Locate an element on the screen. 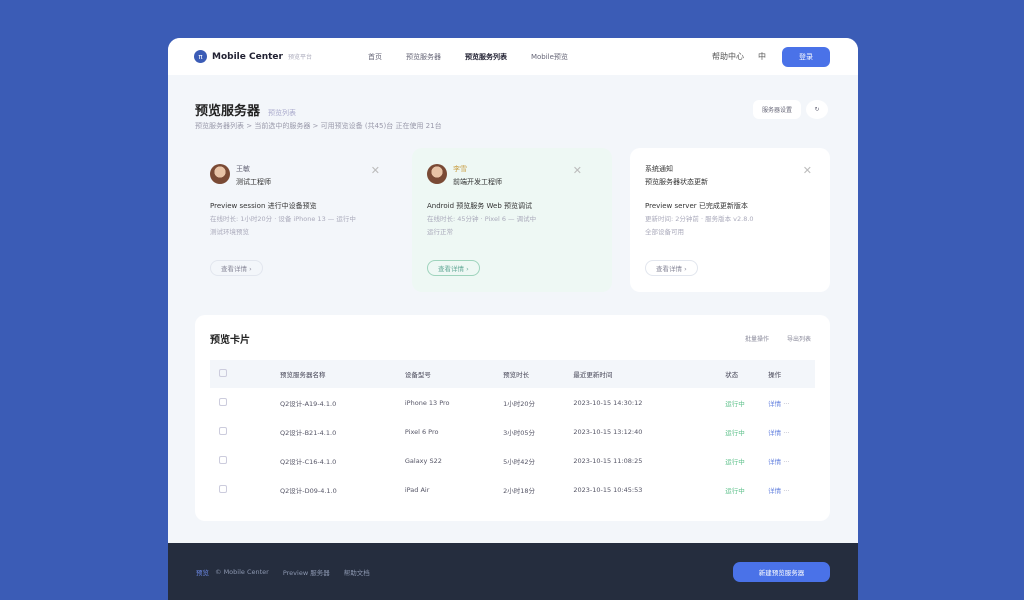 The width and height of the screenshot is (1024, 600). updated-time: 2023-10-15 14:30:12 is located at coordinates (608, 402).